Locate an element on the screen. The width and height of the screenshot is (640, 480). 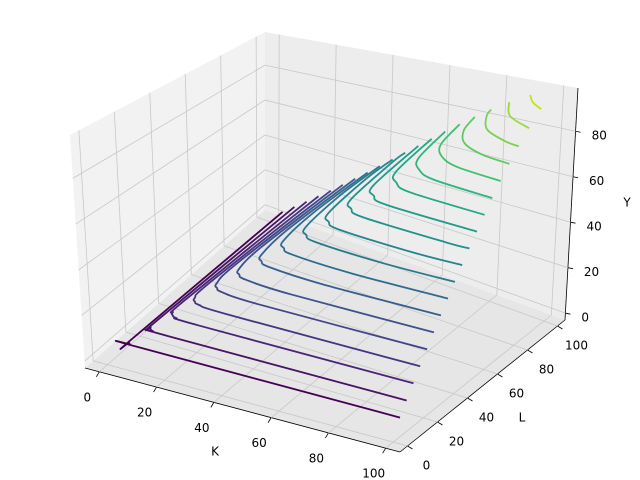
x-tick-label: 80 is located at coordinates (316, 458).